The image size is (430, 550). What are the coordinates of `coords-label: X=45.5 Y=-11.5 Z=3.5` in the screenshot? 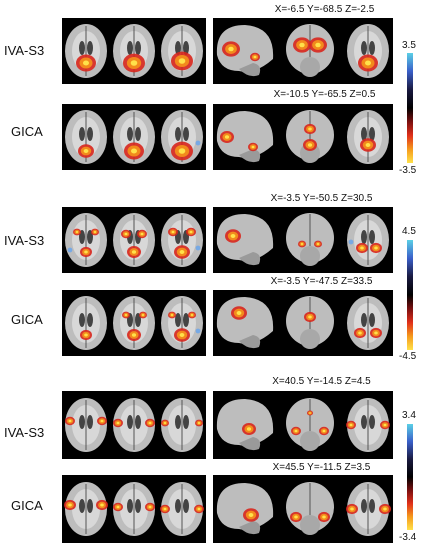 It's located at (321, 467).